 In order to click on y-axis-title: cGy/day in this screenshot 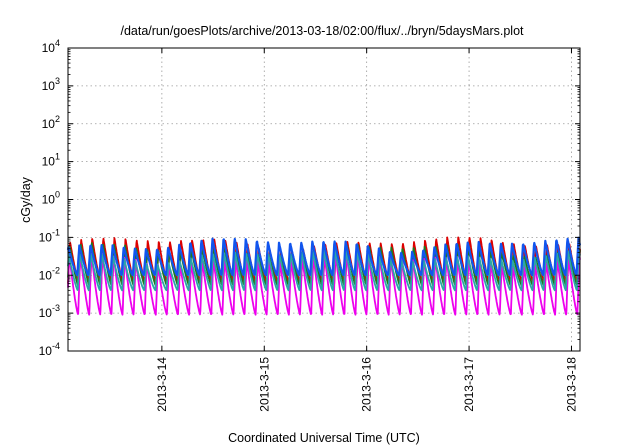, I will do `click(26, 199)`.